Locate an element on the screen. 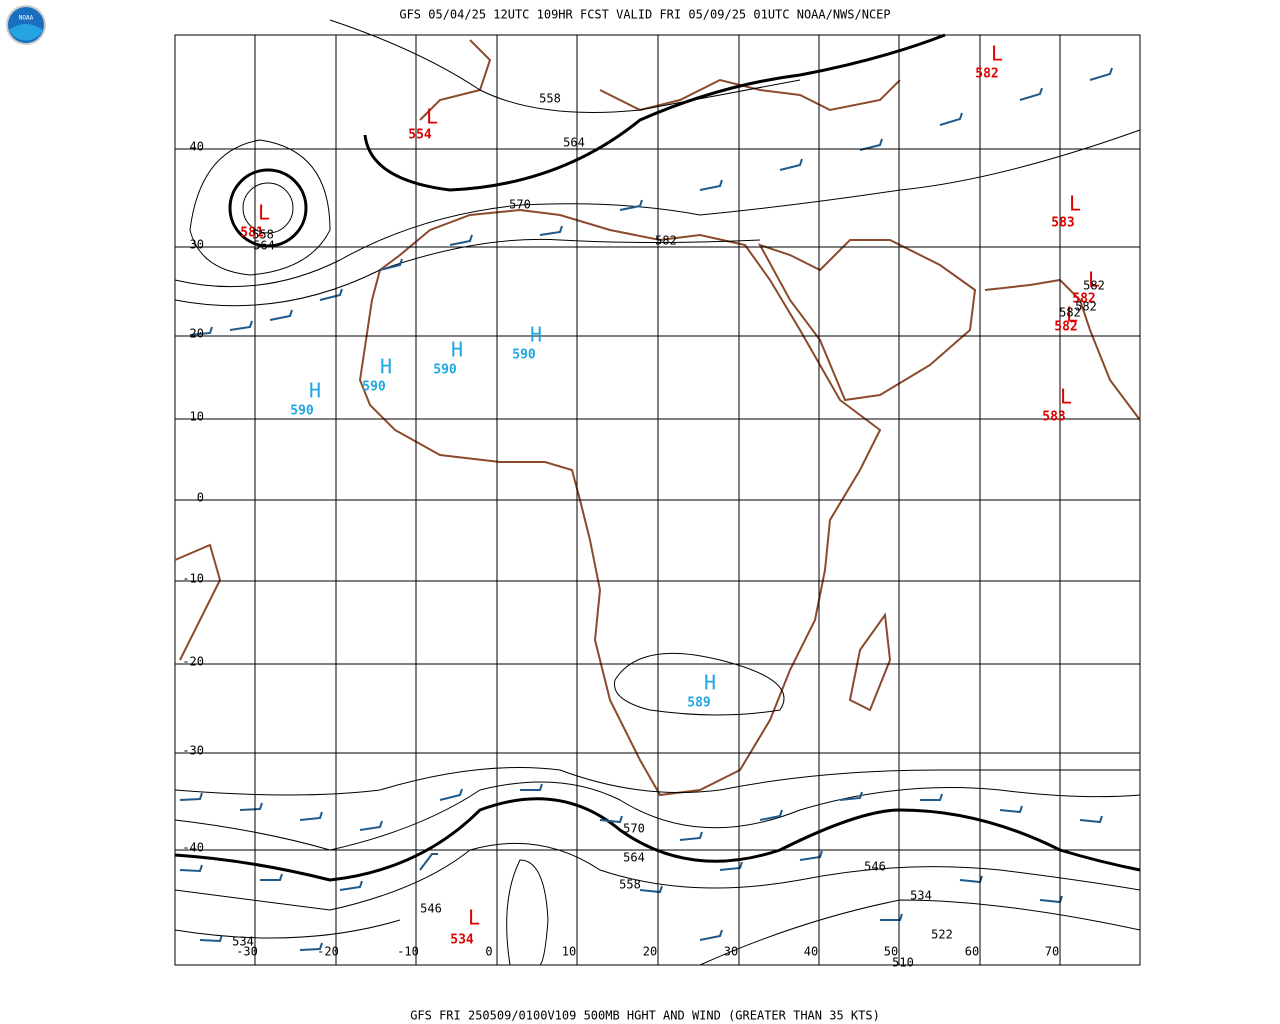  longitude-label: 20 is located at coordinates (650, 952).